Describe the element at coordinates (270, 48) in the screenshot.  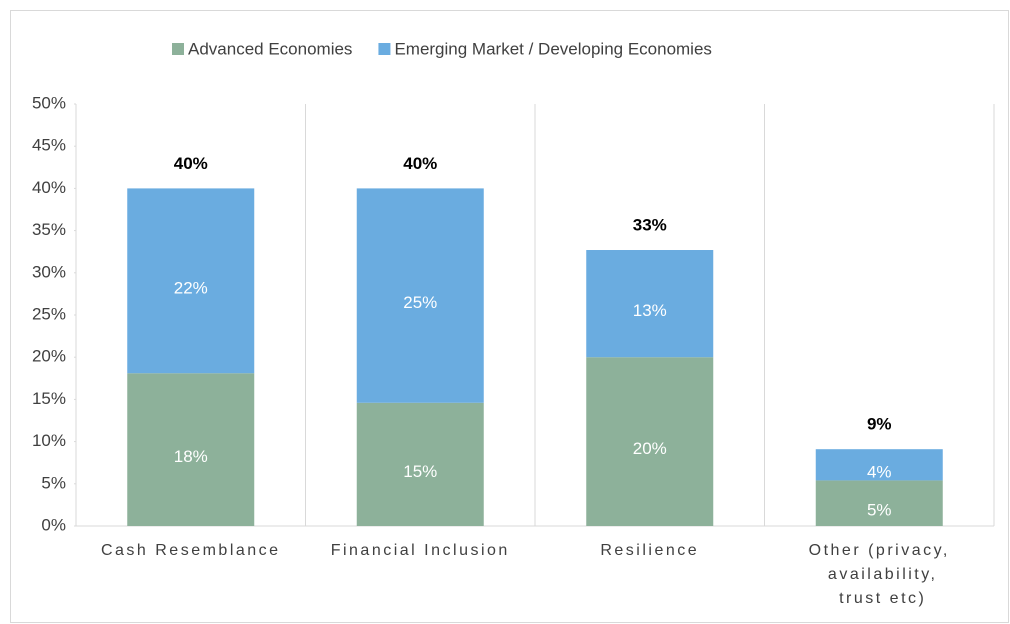
I see `legend-label: Advanced Economies` at that location.